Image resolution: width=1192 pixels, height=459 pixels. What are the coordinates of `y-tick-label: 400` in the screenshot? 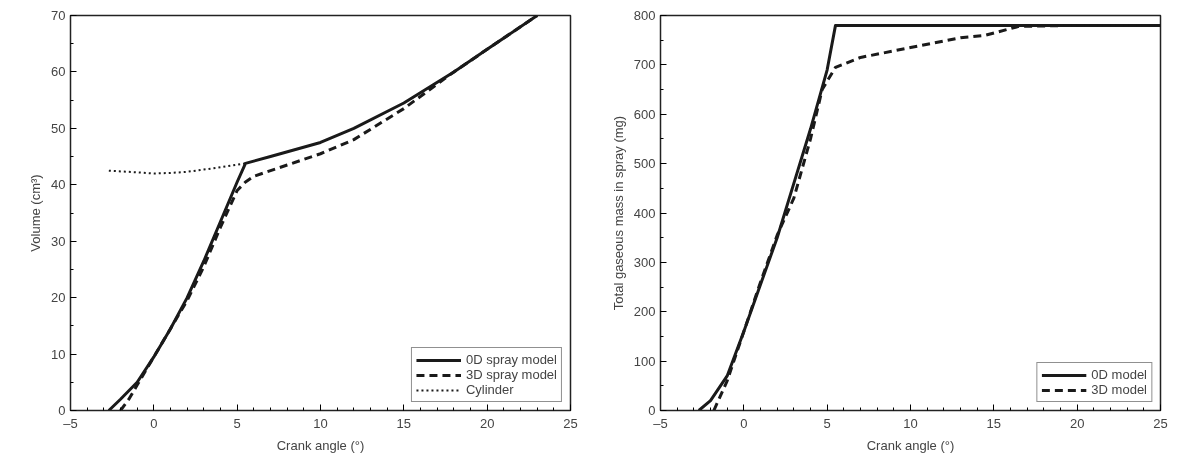 It's located at (644, 213).